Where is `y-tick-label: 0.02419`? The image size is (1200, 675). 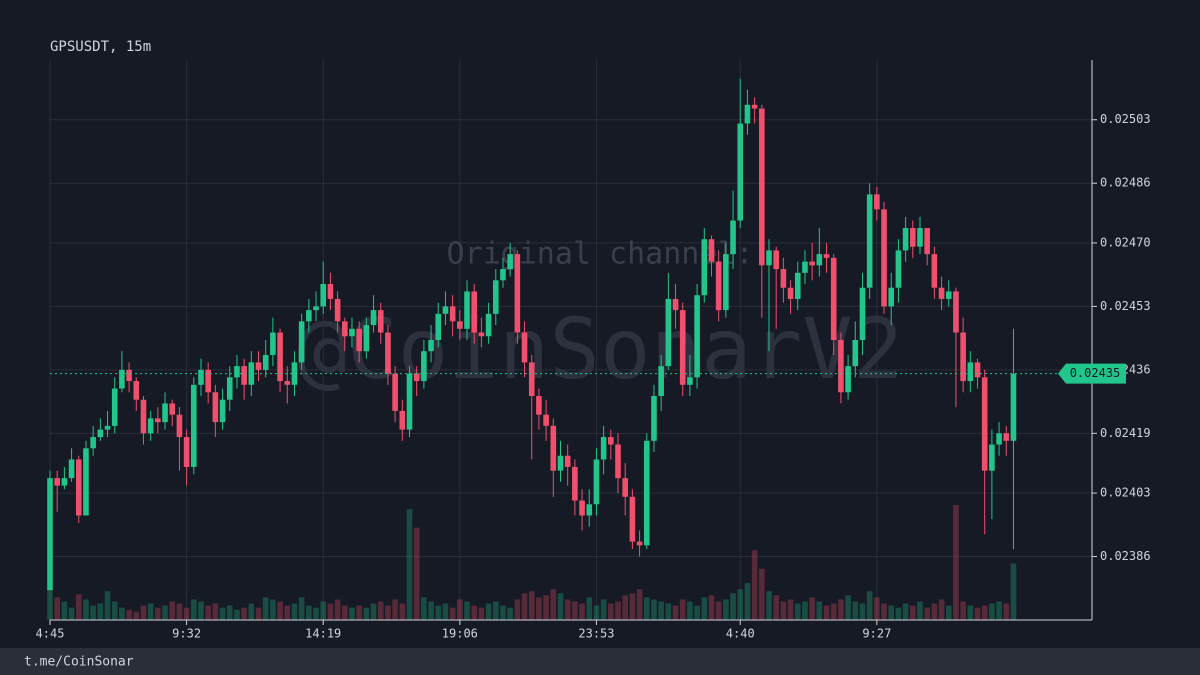 y-tick-label: 0.02419 is located at coordinates (1125, 433).